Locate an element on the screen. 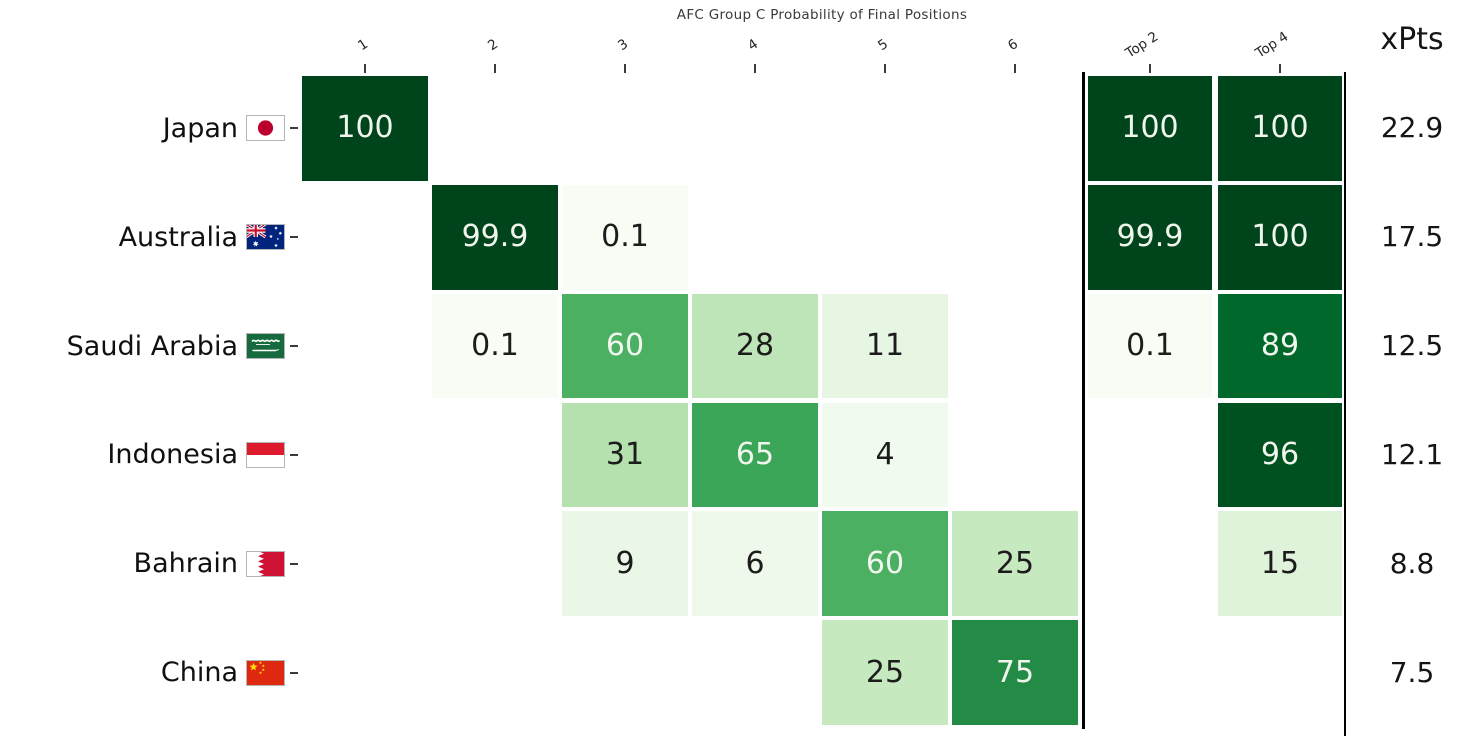 The width and height of the screenshot is (1460, 740). saudi-arabia-flag-icon is located at coordinates (265, 346).